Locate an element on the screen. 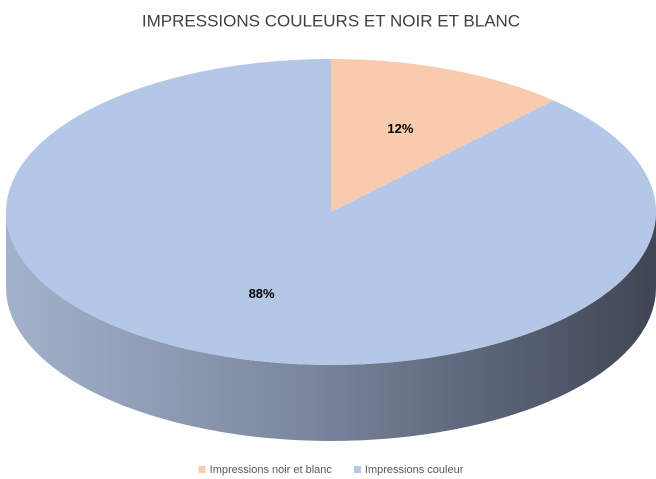  legend-label: Impressions noir et blanc is located at coordinates (271, 470).